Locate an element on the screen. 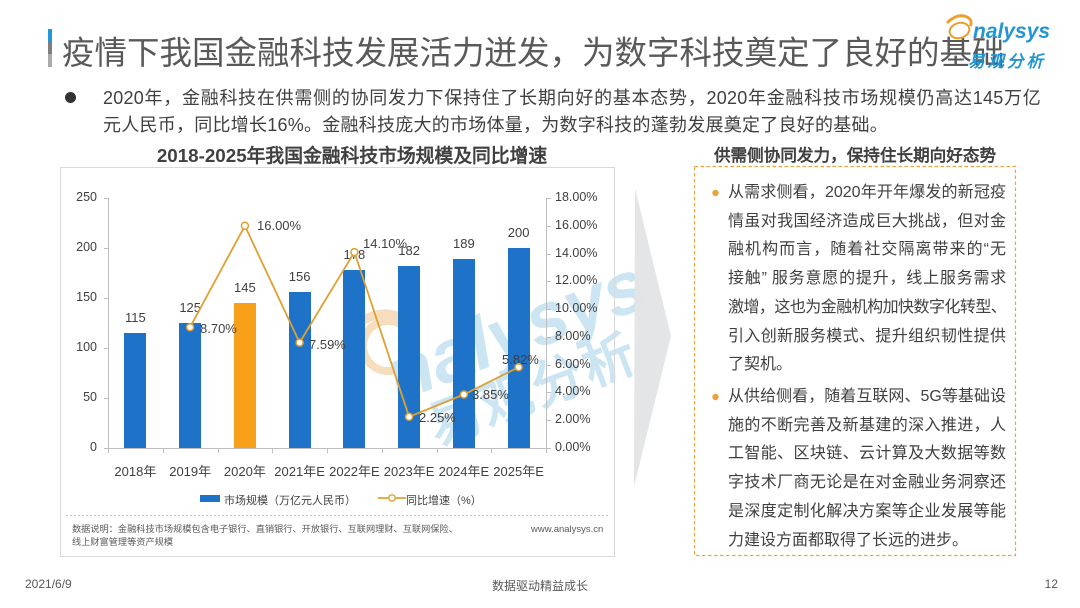 The width and height of the screenshot is (1080, 608). svg-text: nalysys is located at coordinates (1011, 31).